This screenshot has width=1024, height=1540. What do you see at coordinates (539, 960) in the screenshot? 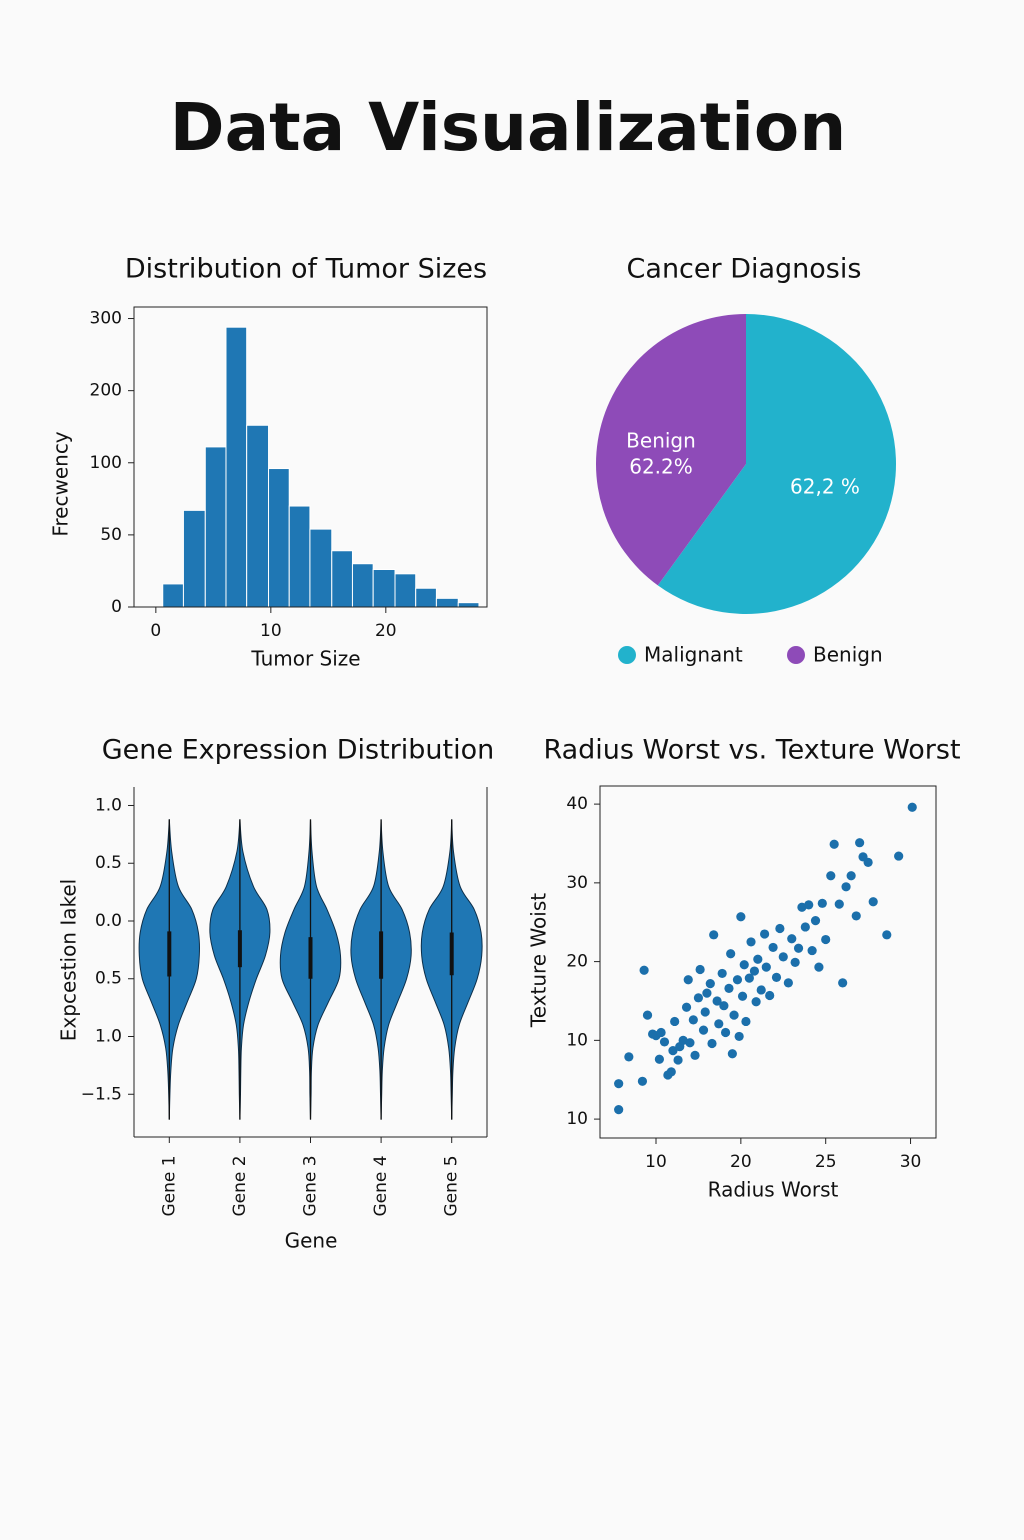
I see `y-axis-label: Texture Woist` at bounding box center [539, 960].